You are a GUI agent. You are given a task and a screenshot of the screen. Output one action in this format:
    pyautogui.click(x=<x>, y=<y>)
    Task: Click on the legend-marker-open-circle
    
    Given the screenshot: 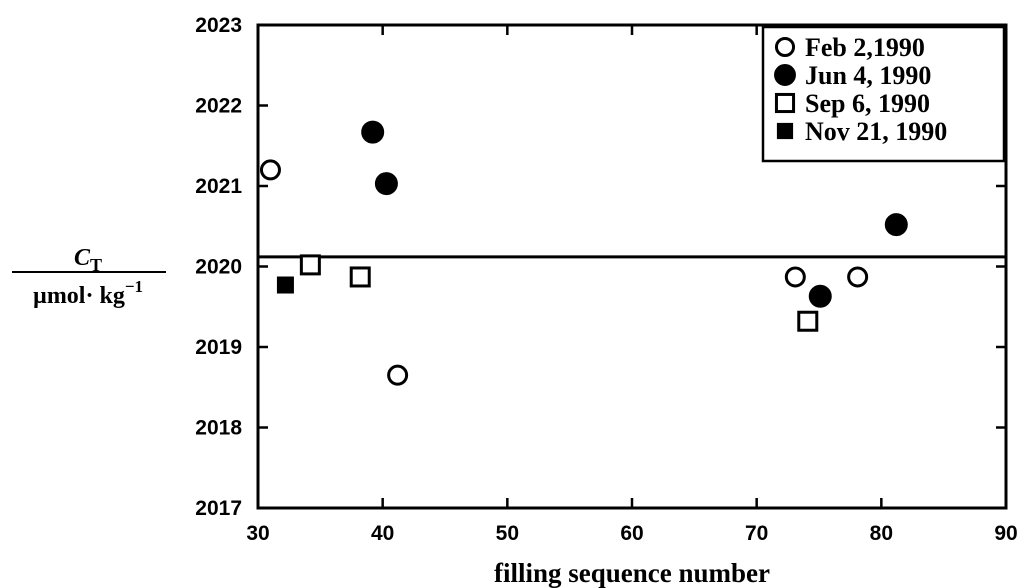 What is the action you would take?
    pyautogui.click(x=785, y=47)
    